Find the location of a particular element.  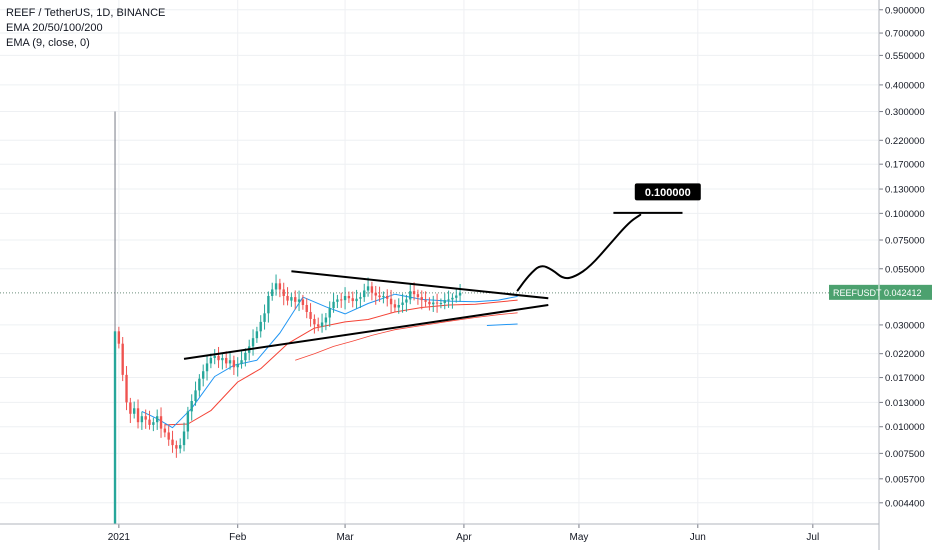

trendline-upper is located at coordinates (420, 285).